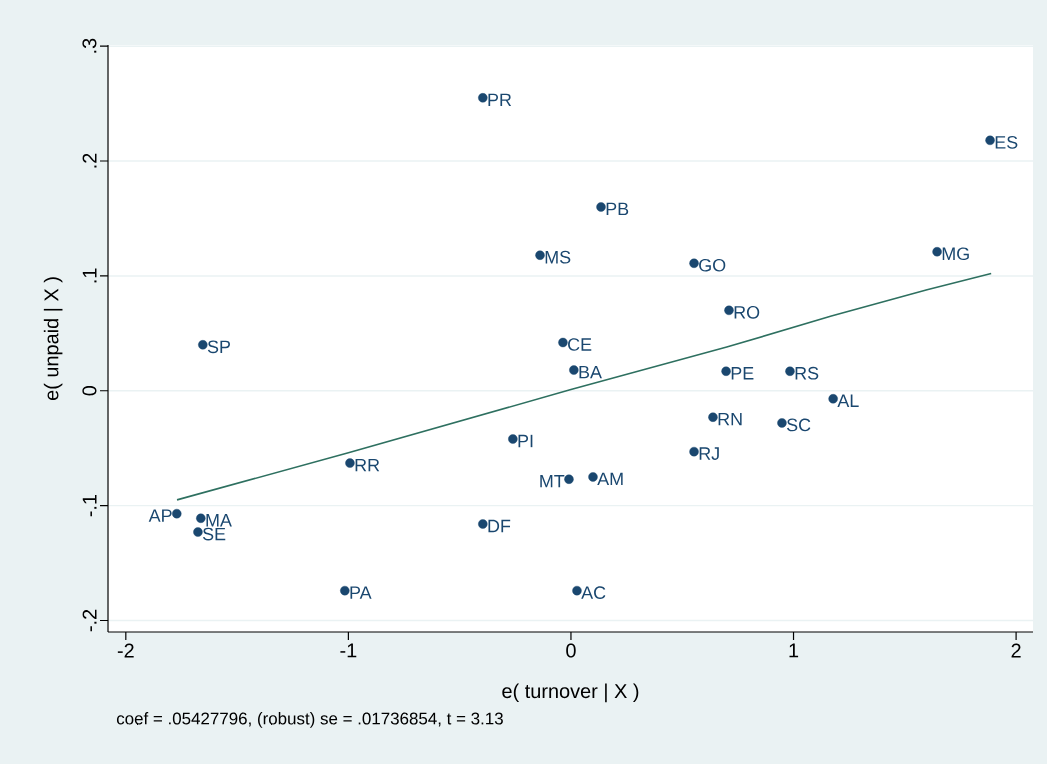 The image size is (1047, 764). What do you see at coordinates (348, 650) in the screenshot?
I see `x-tick-label: -1` at bounding box center [348, 650].